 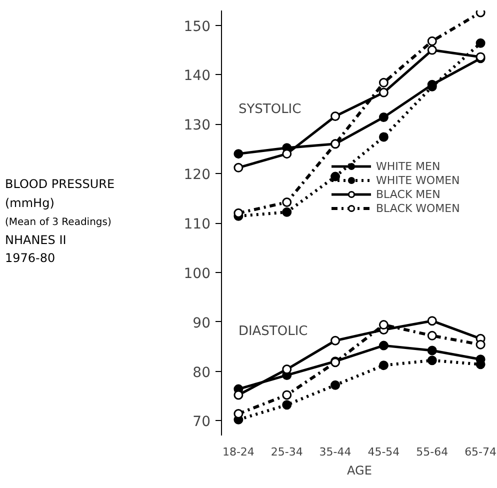 What do you see at coordinates (197, 76) in the screenshot?
I see `y-tick-label: 140` at bounding box center [197, 76].